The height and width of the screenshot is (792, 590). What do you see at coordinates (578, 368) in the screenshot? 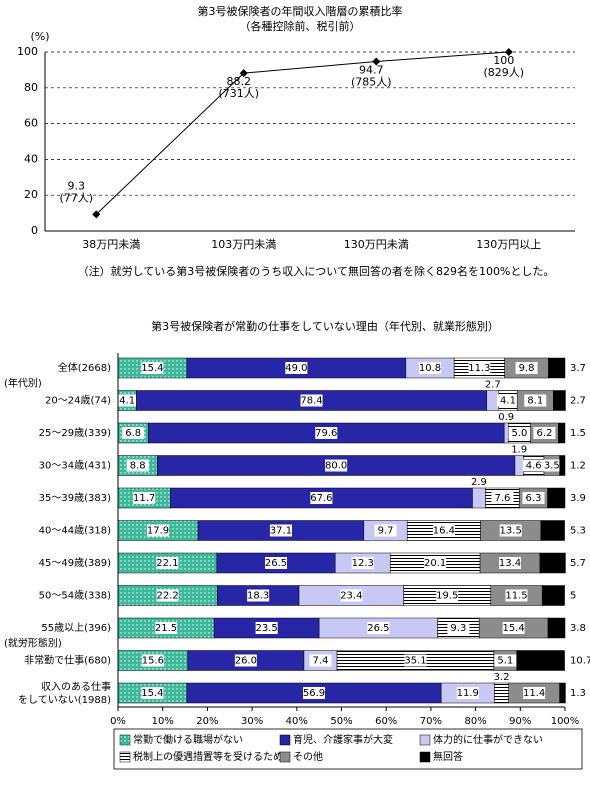
I see `data-label: 3.7` at bounding box center [578, 368].